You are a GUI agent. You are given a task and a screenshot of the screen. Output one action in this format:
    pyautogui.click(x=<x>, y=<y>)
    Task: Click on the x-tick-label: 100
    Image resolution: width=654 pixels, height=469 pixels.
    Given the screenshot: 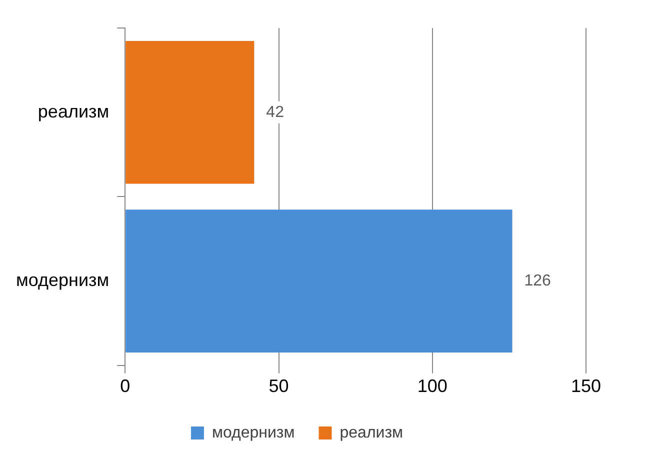 What is the action you would take?
    pyautogui.click(x=432, y=386)
    